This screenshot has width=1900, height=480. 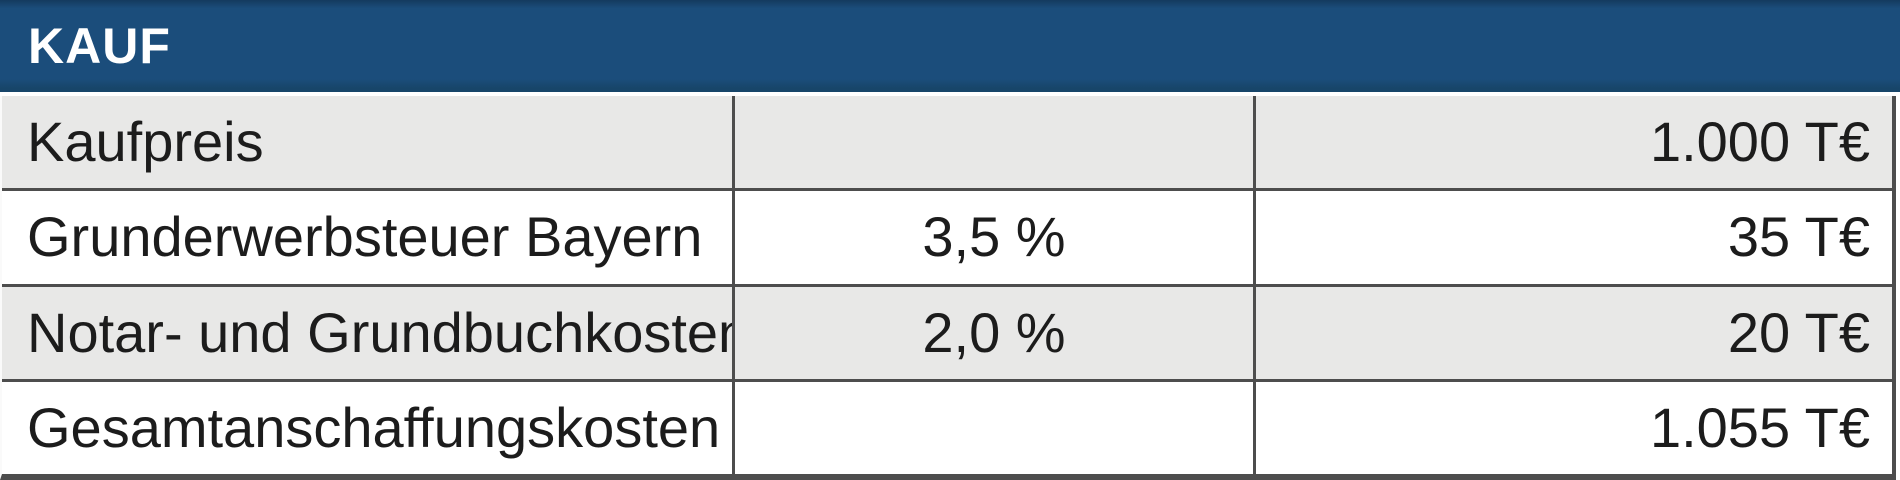 I want to click on row-label: Grunderwerbsteuer Bayern, so click(x=368, y=237).